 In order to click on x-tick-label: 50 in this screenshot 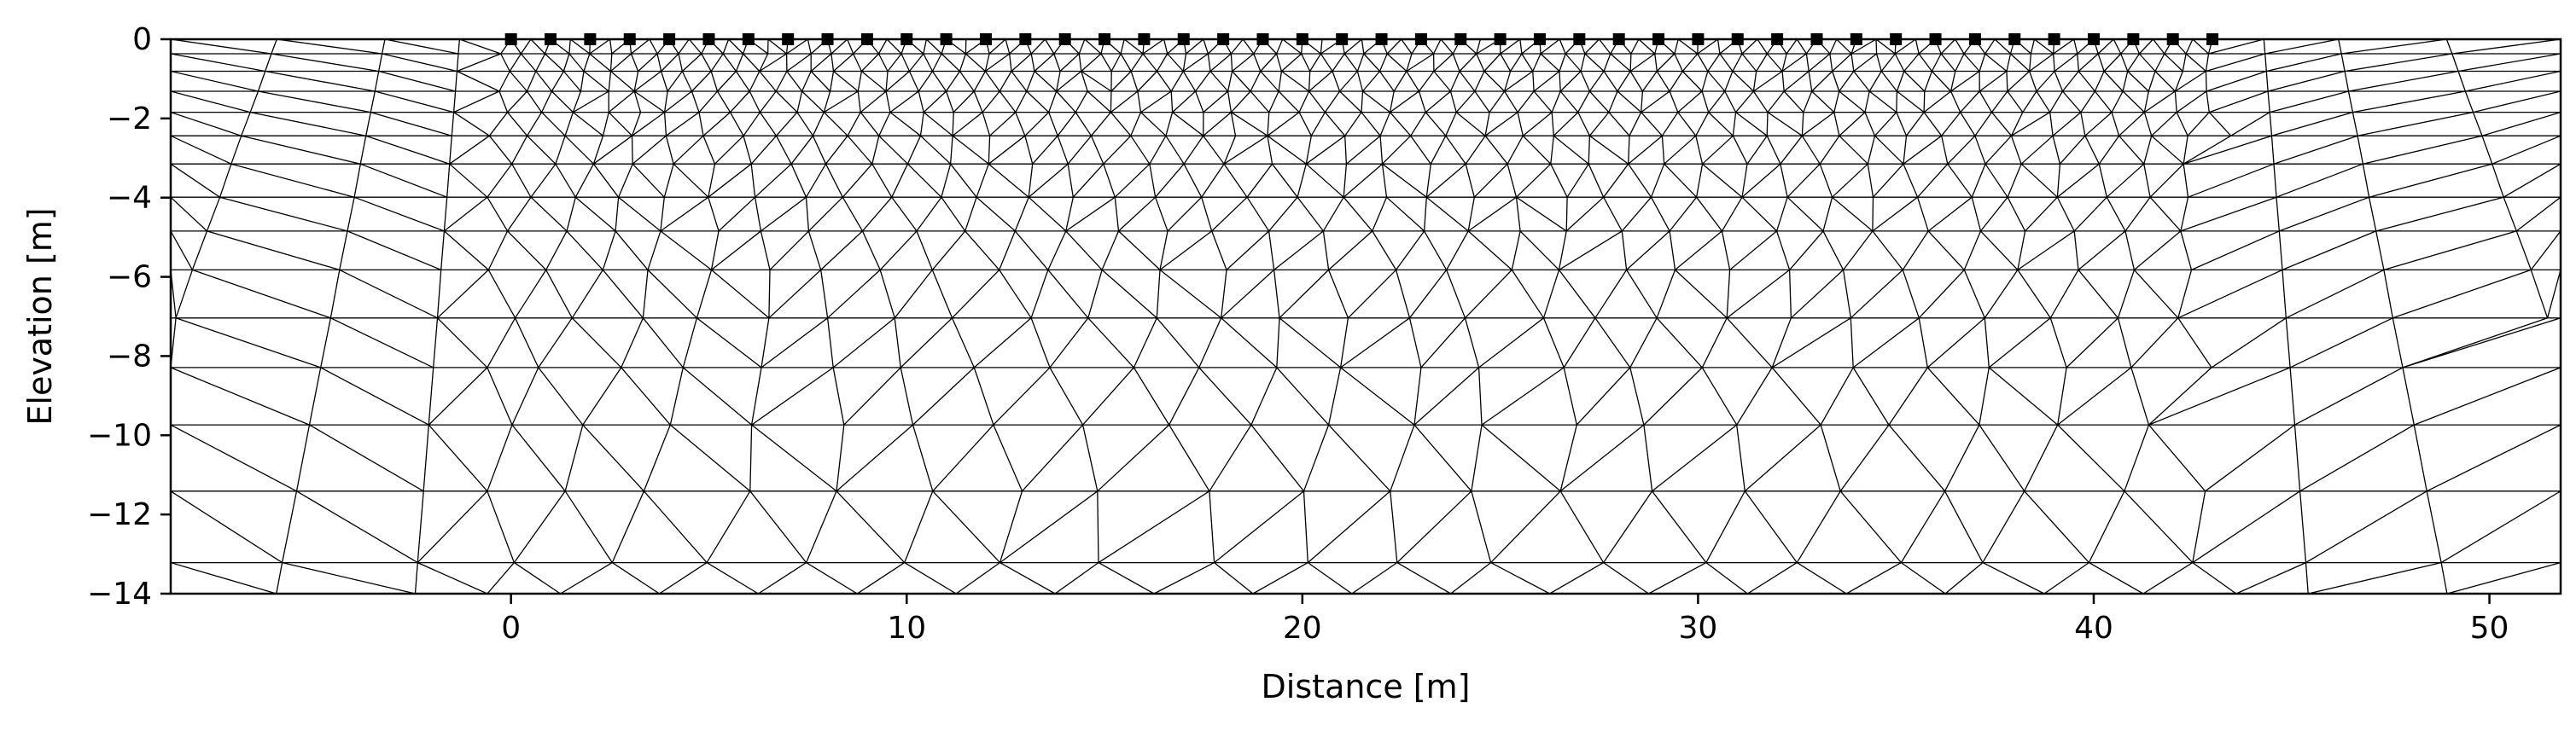, I will do `click(2489, 628)`.